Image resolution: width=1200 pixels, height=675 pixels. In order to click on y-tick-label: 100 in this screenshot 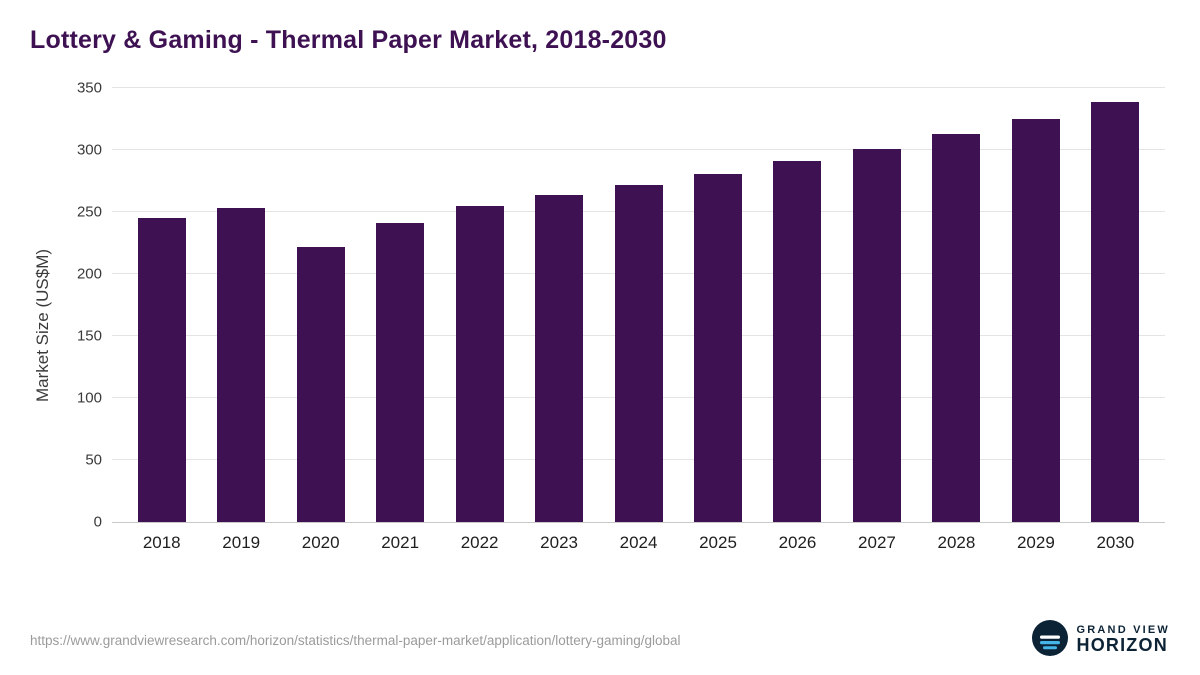, I will do `click(89, 398)`.